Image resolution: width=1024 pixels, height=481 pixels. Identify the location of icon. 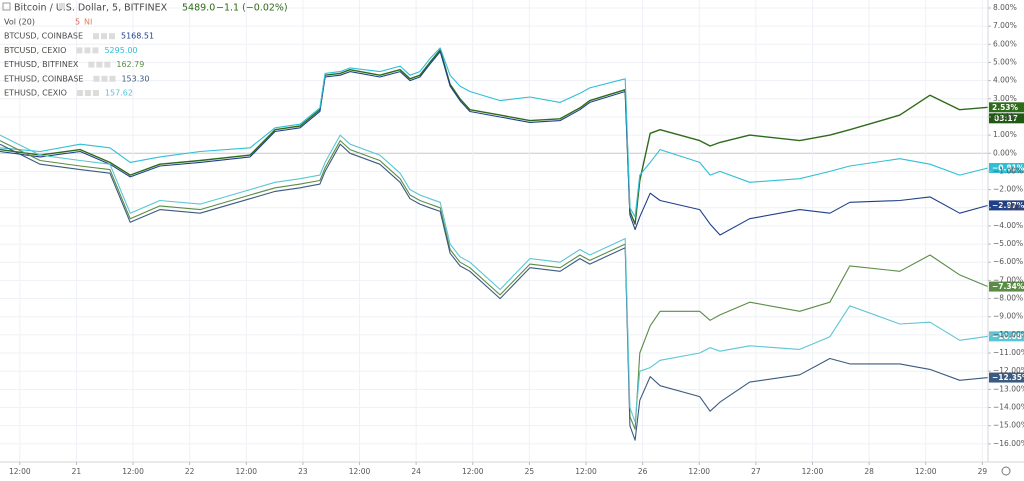
(62, 6).